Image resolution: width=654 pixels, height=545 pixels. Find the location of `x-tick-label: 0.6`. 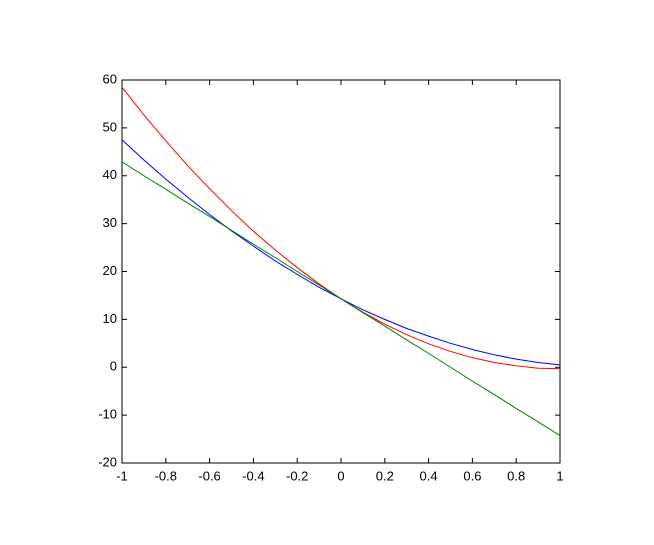

x-tick-label: 0.6 is located at coordinates (472, 475).